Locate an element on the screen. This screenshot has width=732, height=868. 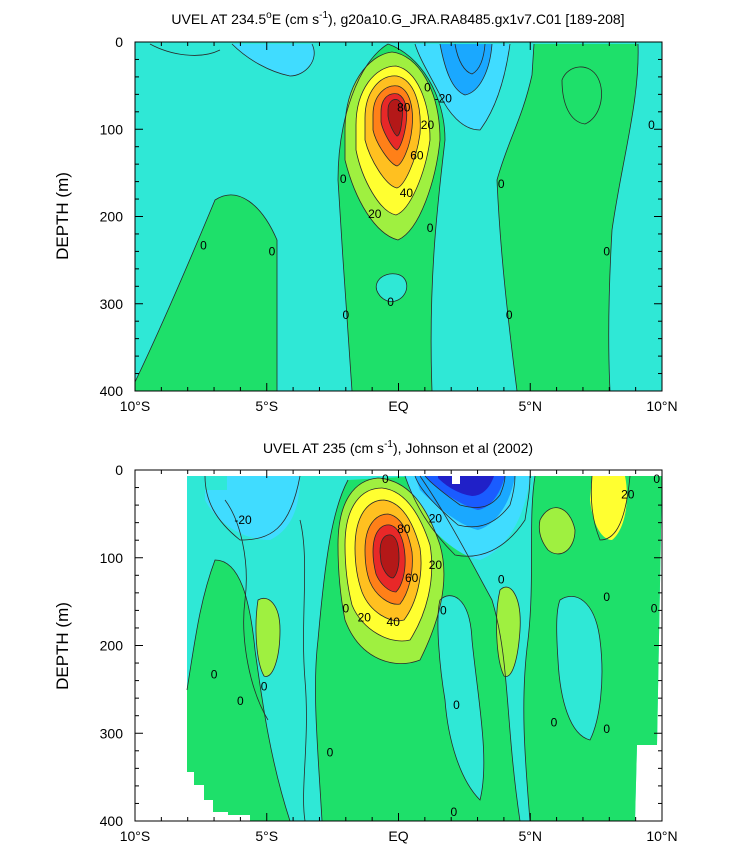
model-x-tick-label: 10°N is located at coordinates (661, 406).